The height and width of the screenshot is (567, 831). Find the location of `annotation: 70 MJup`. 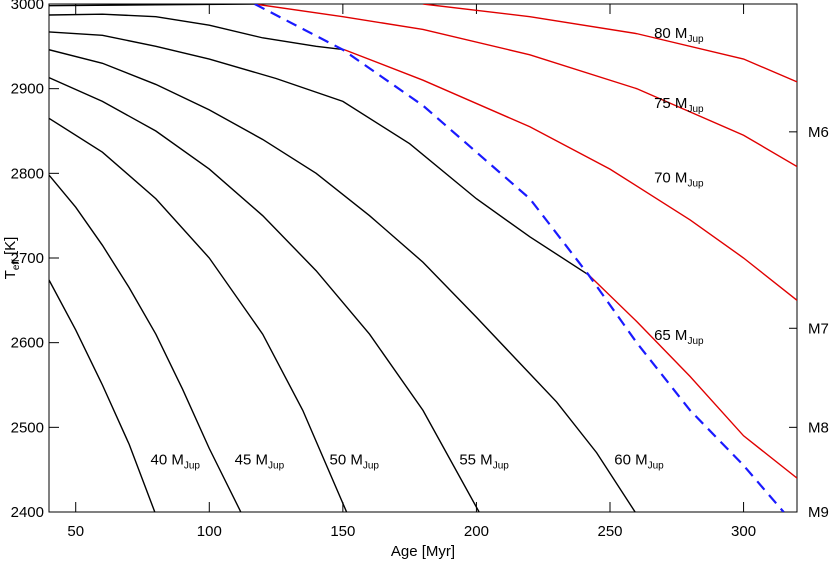

annotation: 70 MJup is located at coordinates (679, 180).